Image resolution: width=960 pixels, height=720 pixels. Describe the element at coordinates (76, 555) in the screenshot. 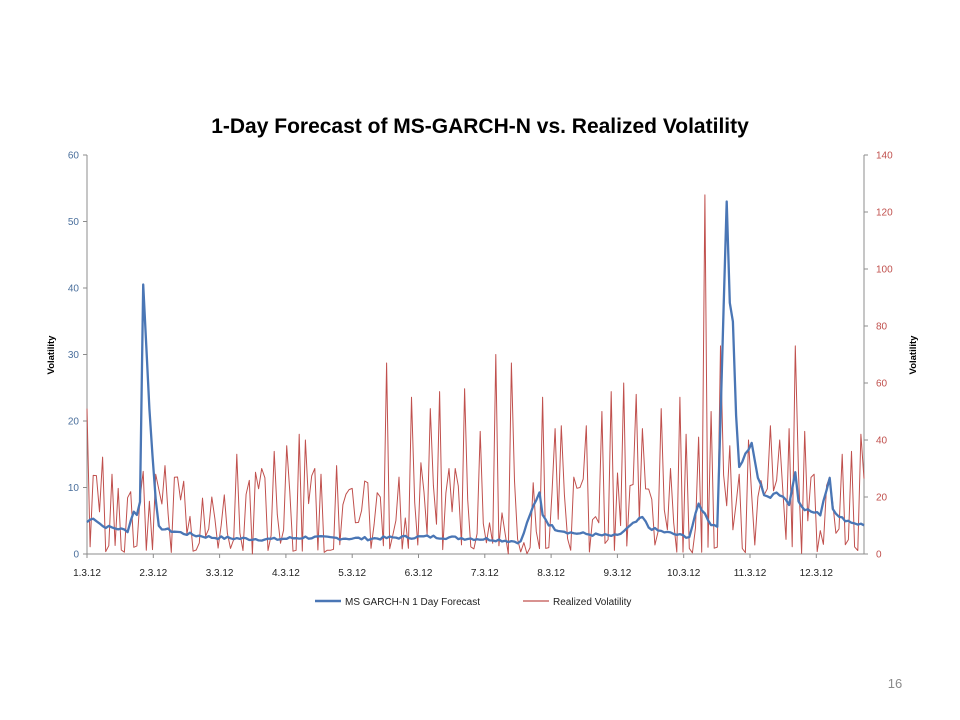

I see `left-y-tick-label: 0` at that location.